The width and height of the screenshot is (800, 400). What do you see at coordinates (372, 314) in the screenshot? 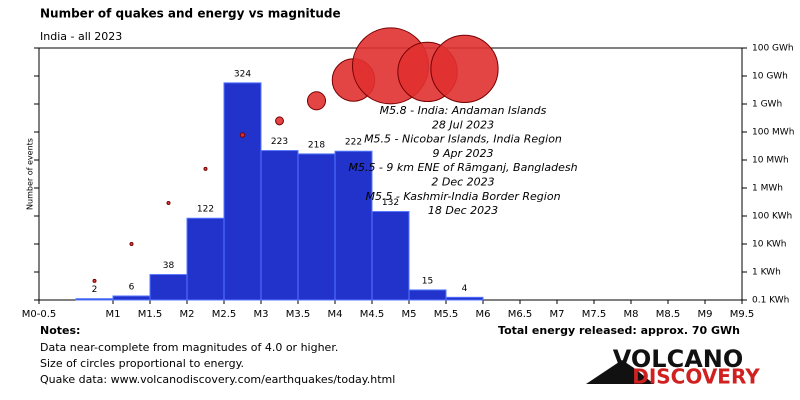
I see `x-tick-label: M4.5` at bounding box center [372, 314].